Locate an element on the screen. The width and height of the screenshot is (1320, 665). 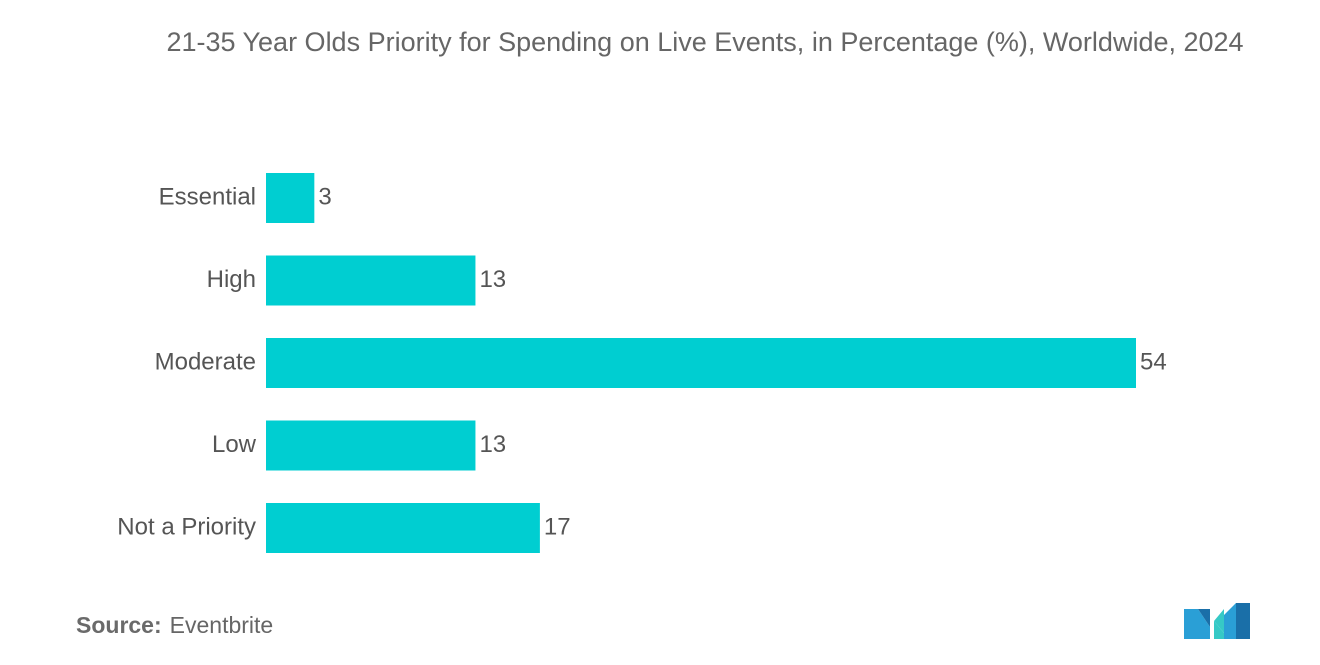
data-label: 54 is located at coordinates (1153, 361).